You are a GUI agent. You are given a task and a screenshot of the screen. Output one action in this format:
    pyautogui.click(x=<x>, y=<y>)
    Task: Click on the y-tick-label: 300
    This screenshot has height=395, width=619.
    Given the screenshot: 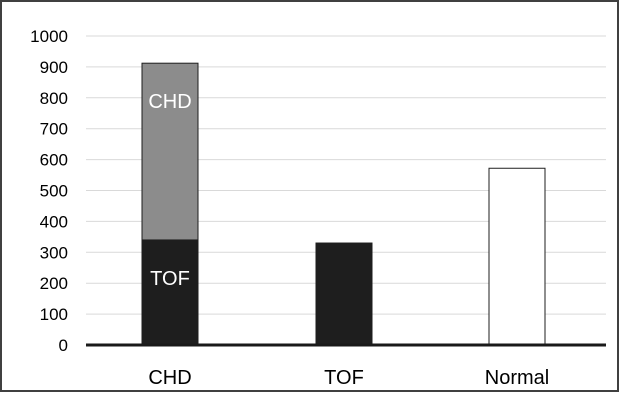 What is the action you would take?
    pyautogui.click(x=54, y=252)
    